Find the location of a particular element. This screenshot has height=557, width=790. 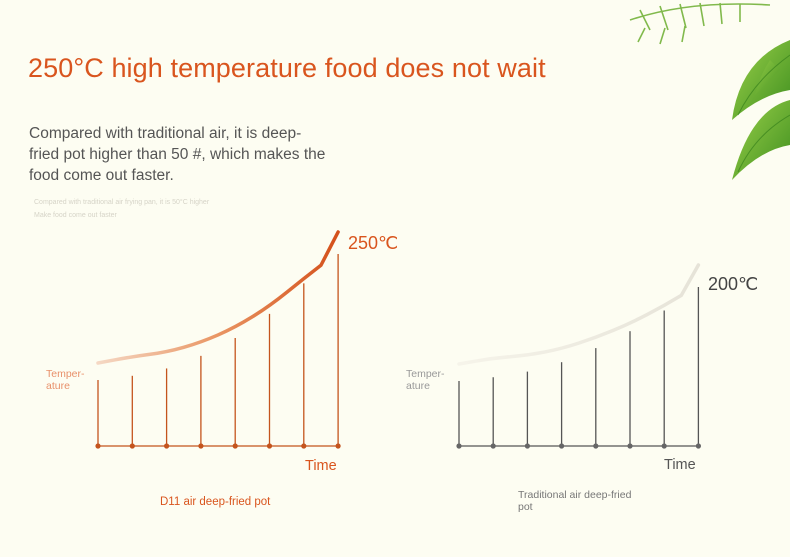

chart-caption: D11 air deep-fried pot is located at coordinates (215, 502).